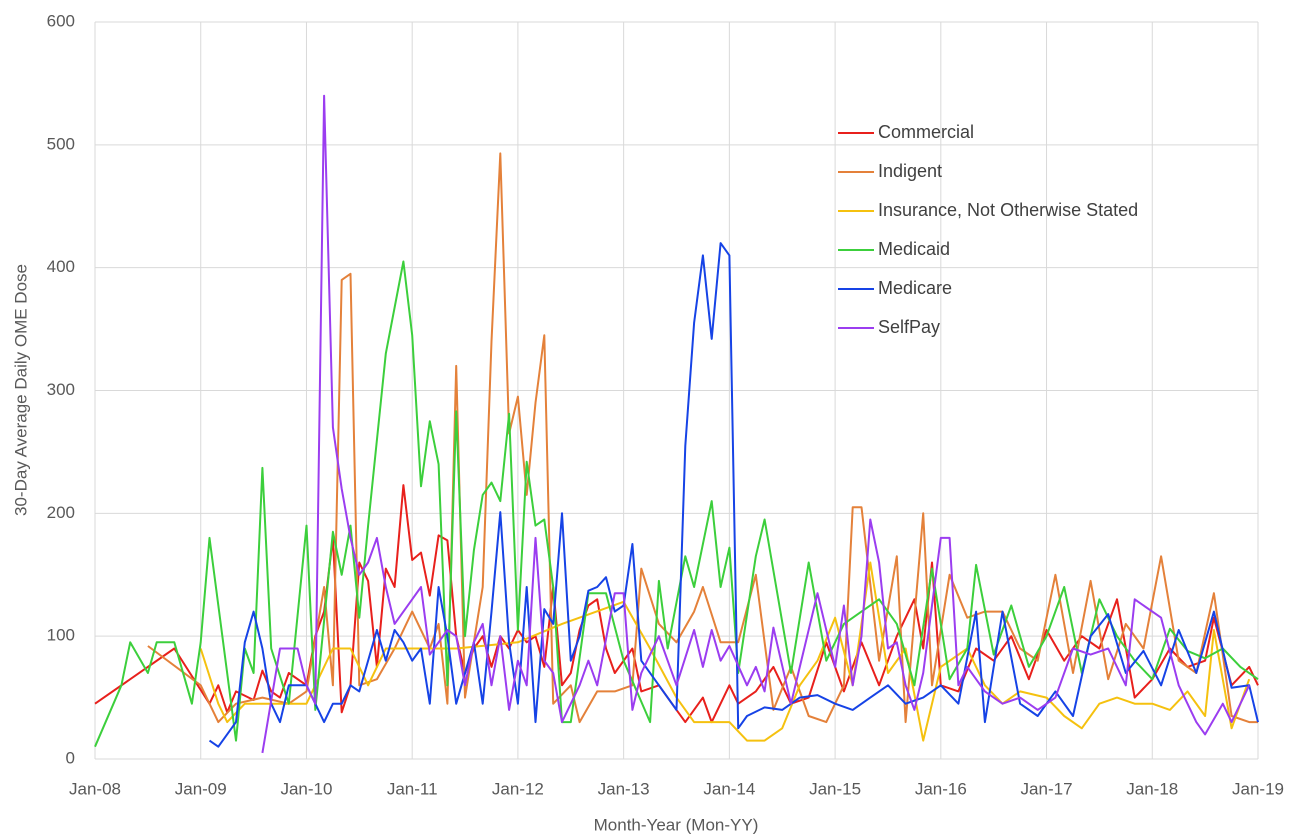 Image resolution: width=1304 pixels, height=839 pixels. Describe the element at coordinates (412, 788) in the screenshot. I see `x-tick-label: Jan-11` at that location.